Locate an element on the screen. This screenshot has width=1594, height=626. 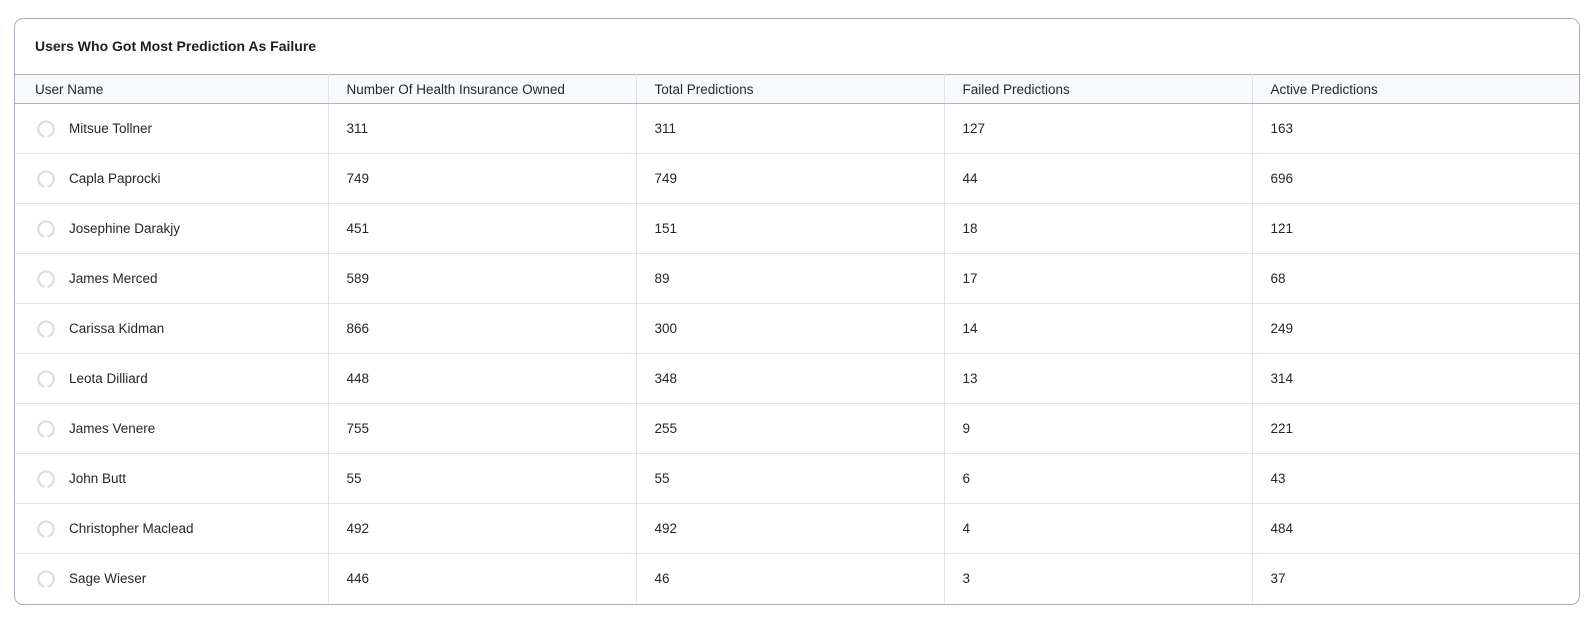
table-row: Capla Paprocki 749 749 44 696 is located at coordinates (797, 178).